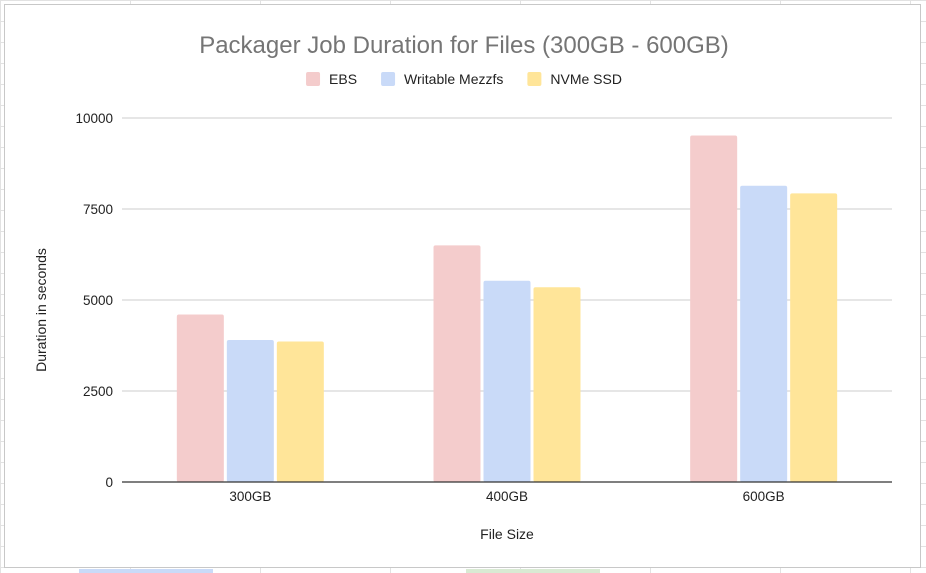 The image size is (926, 573). Describe the element at coordinates (300, 411) in the screenshot. I see `bar-nvme-ssd-300gb` at that location.